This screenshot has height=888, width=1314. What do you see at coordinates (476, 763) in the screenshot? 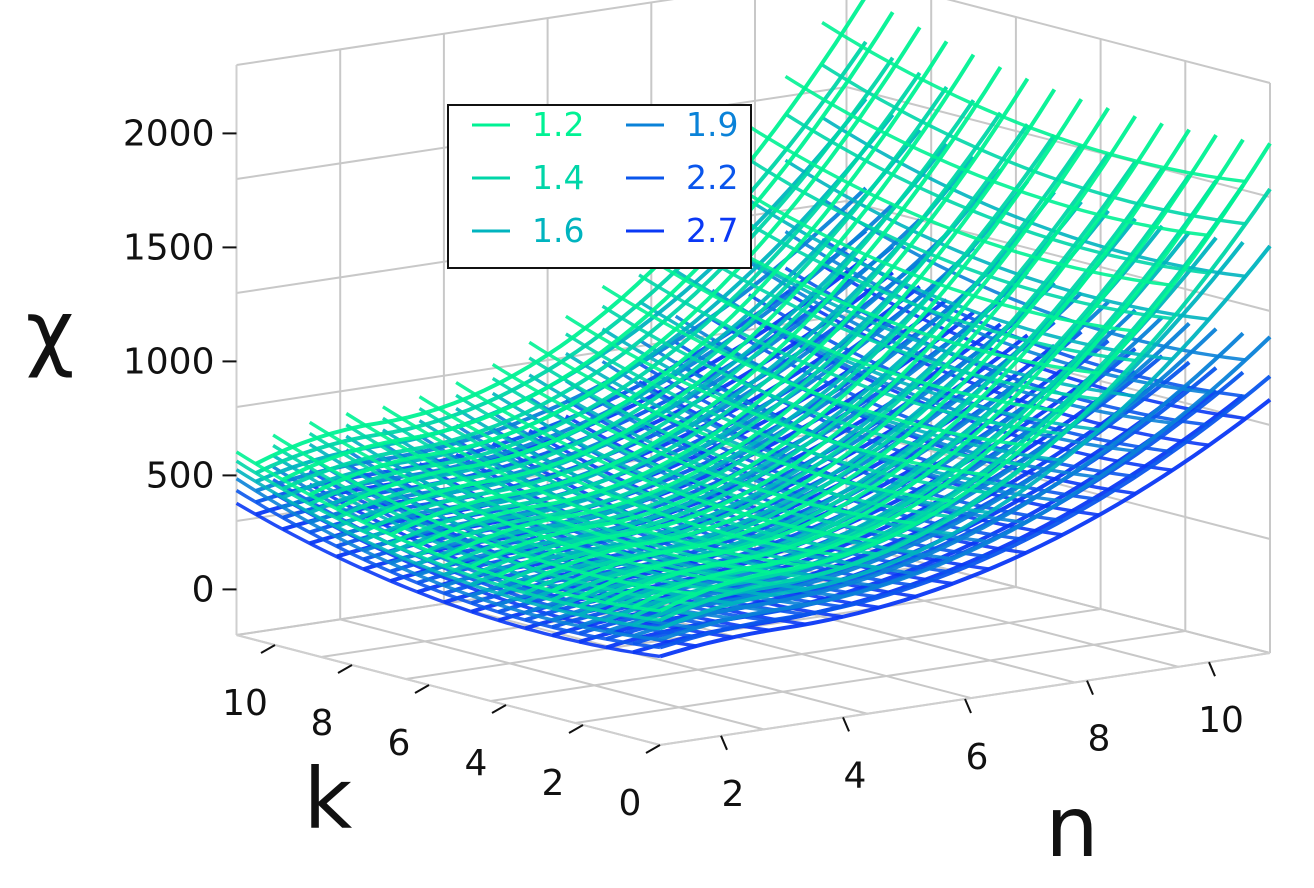
I see `k-tick-label: 4` at bounding box center [476, 763].